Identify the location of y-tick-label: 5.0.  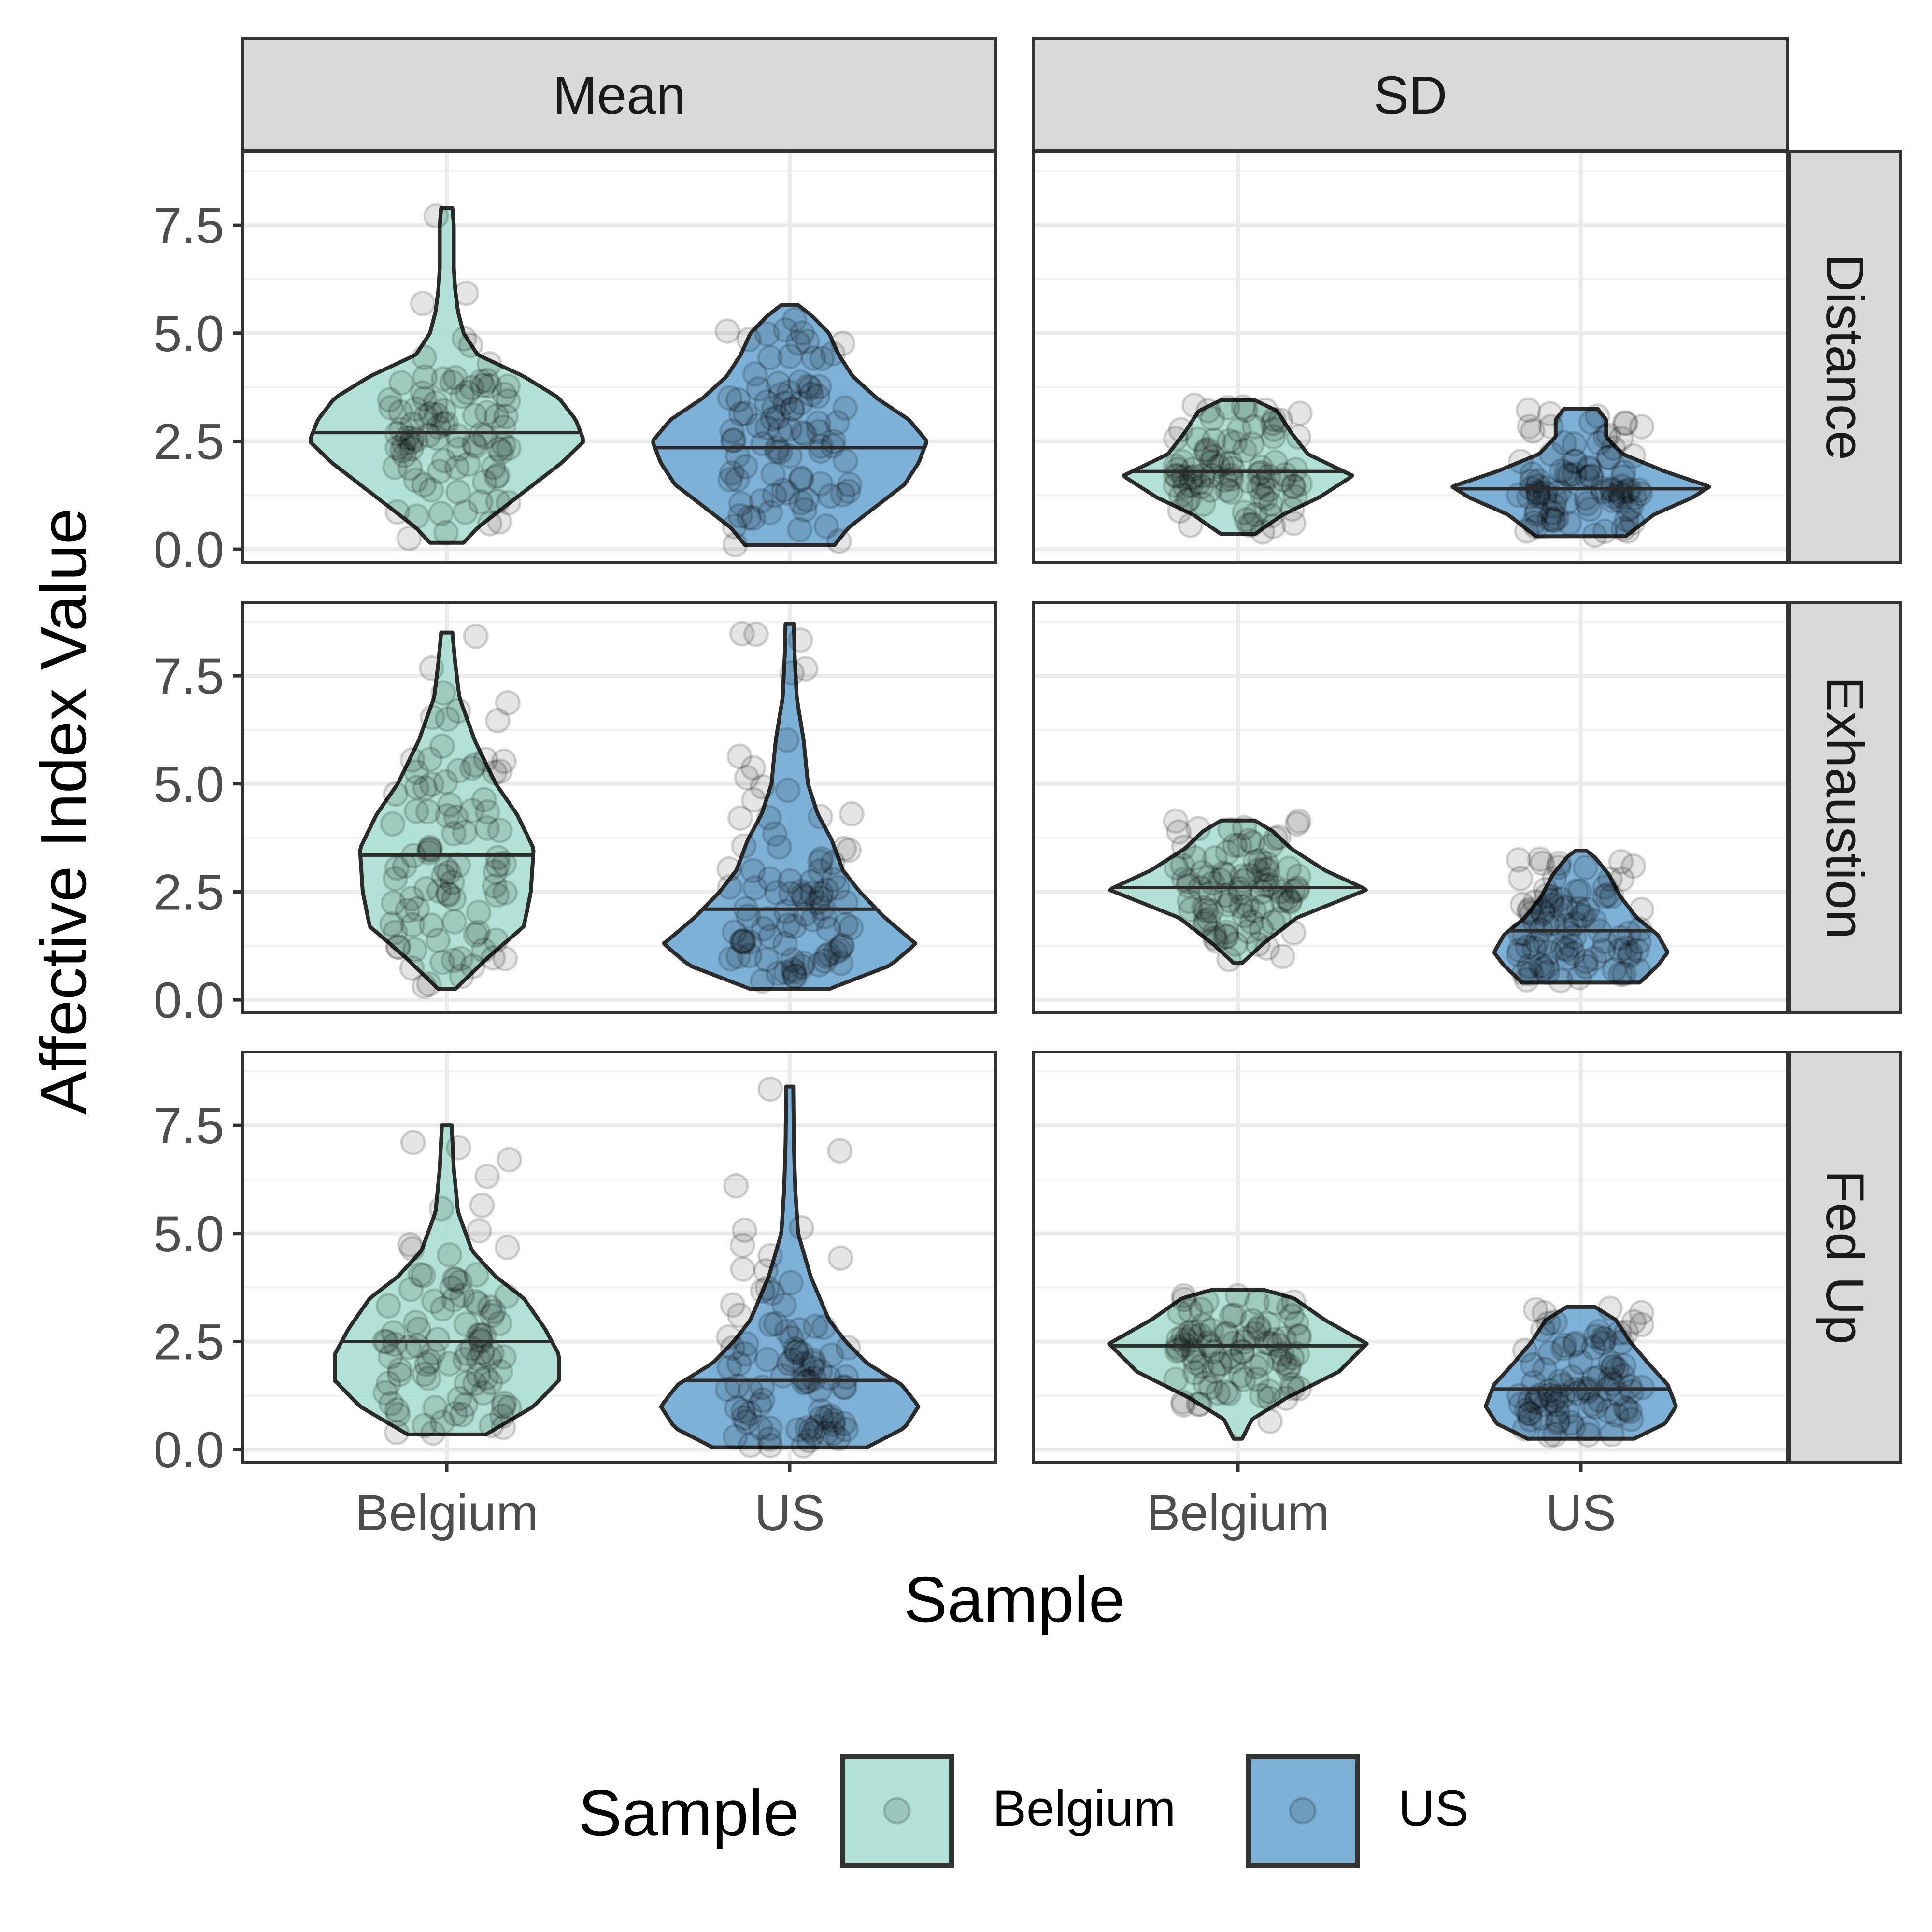
(189, 1234).